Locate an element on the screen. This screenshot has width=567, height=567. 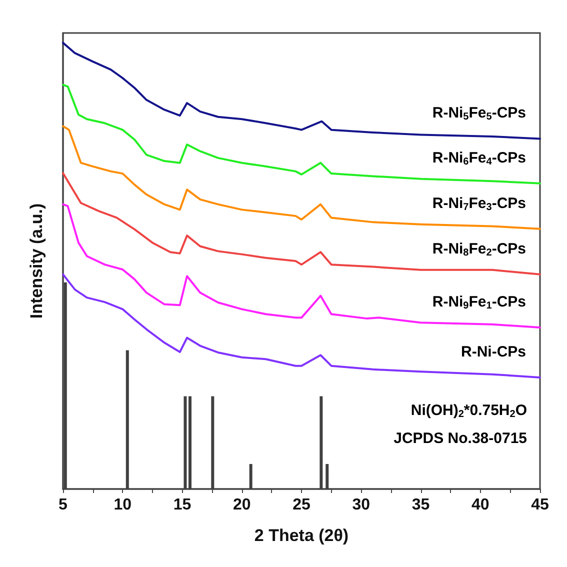
series-label: R-Ni-CPs is located at coordinates (493, 351).